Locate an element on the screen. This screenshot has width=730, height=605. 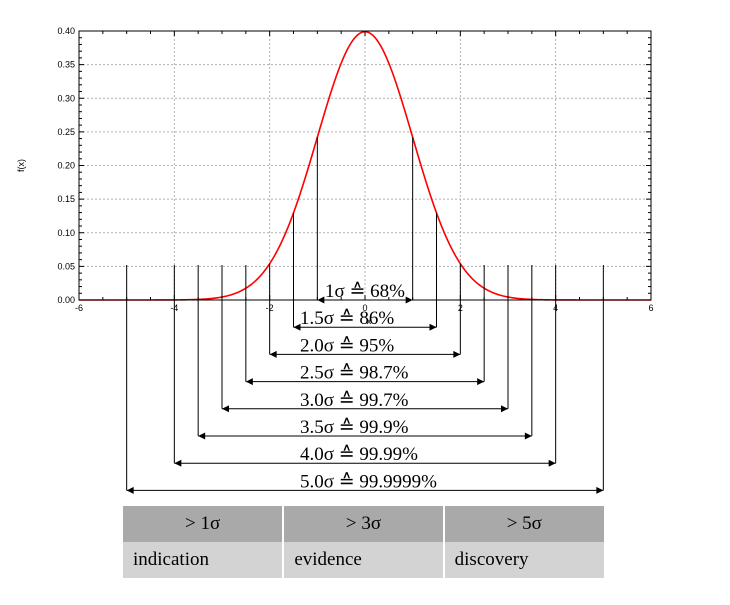
header-5sigma: > 5σ is located at coordinates (523, 524).